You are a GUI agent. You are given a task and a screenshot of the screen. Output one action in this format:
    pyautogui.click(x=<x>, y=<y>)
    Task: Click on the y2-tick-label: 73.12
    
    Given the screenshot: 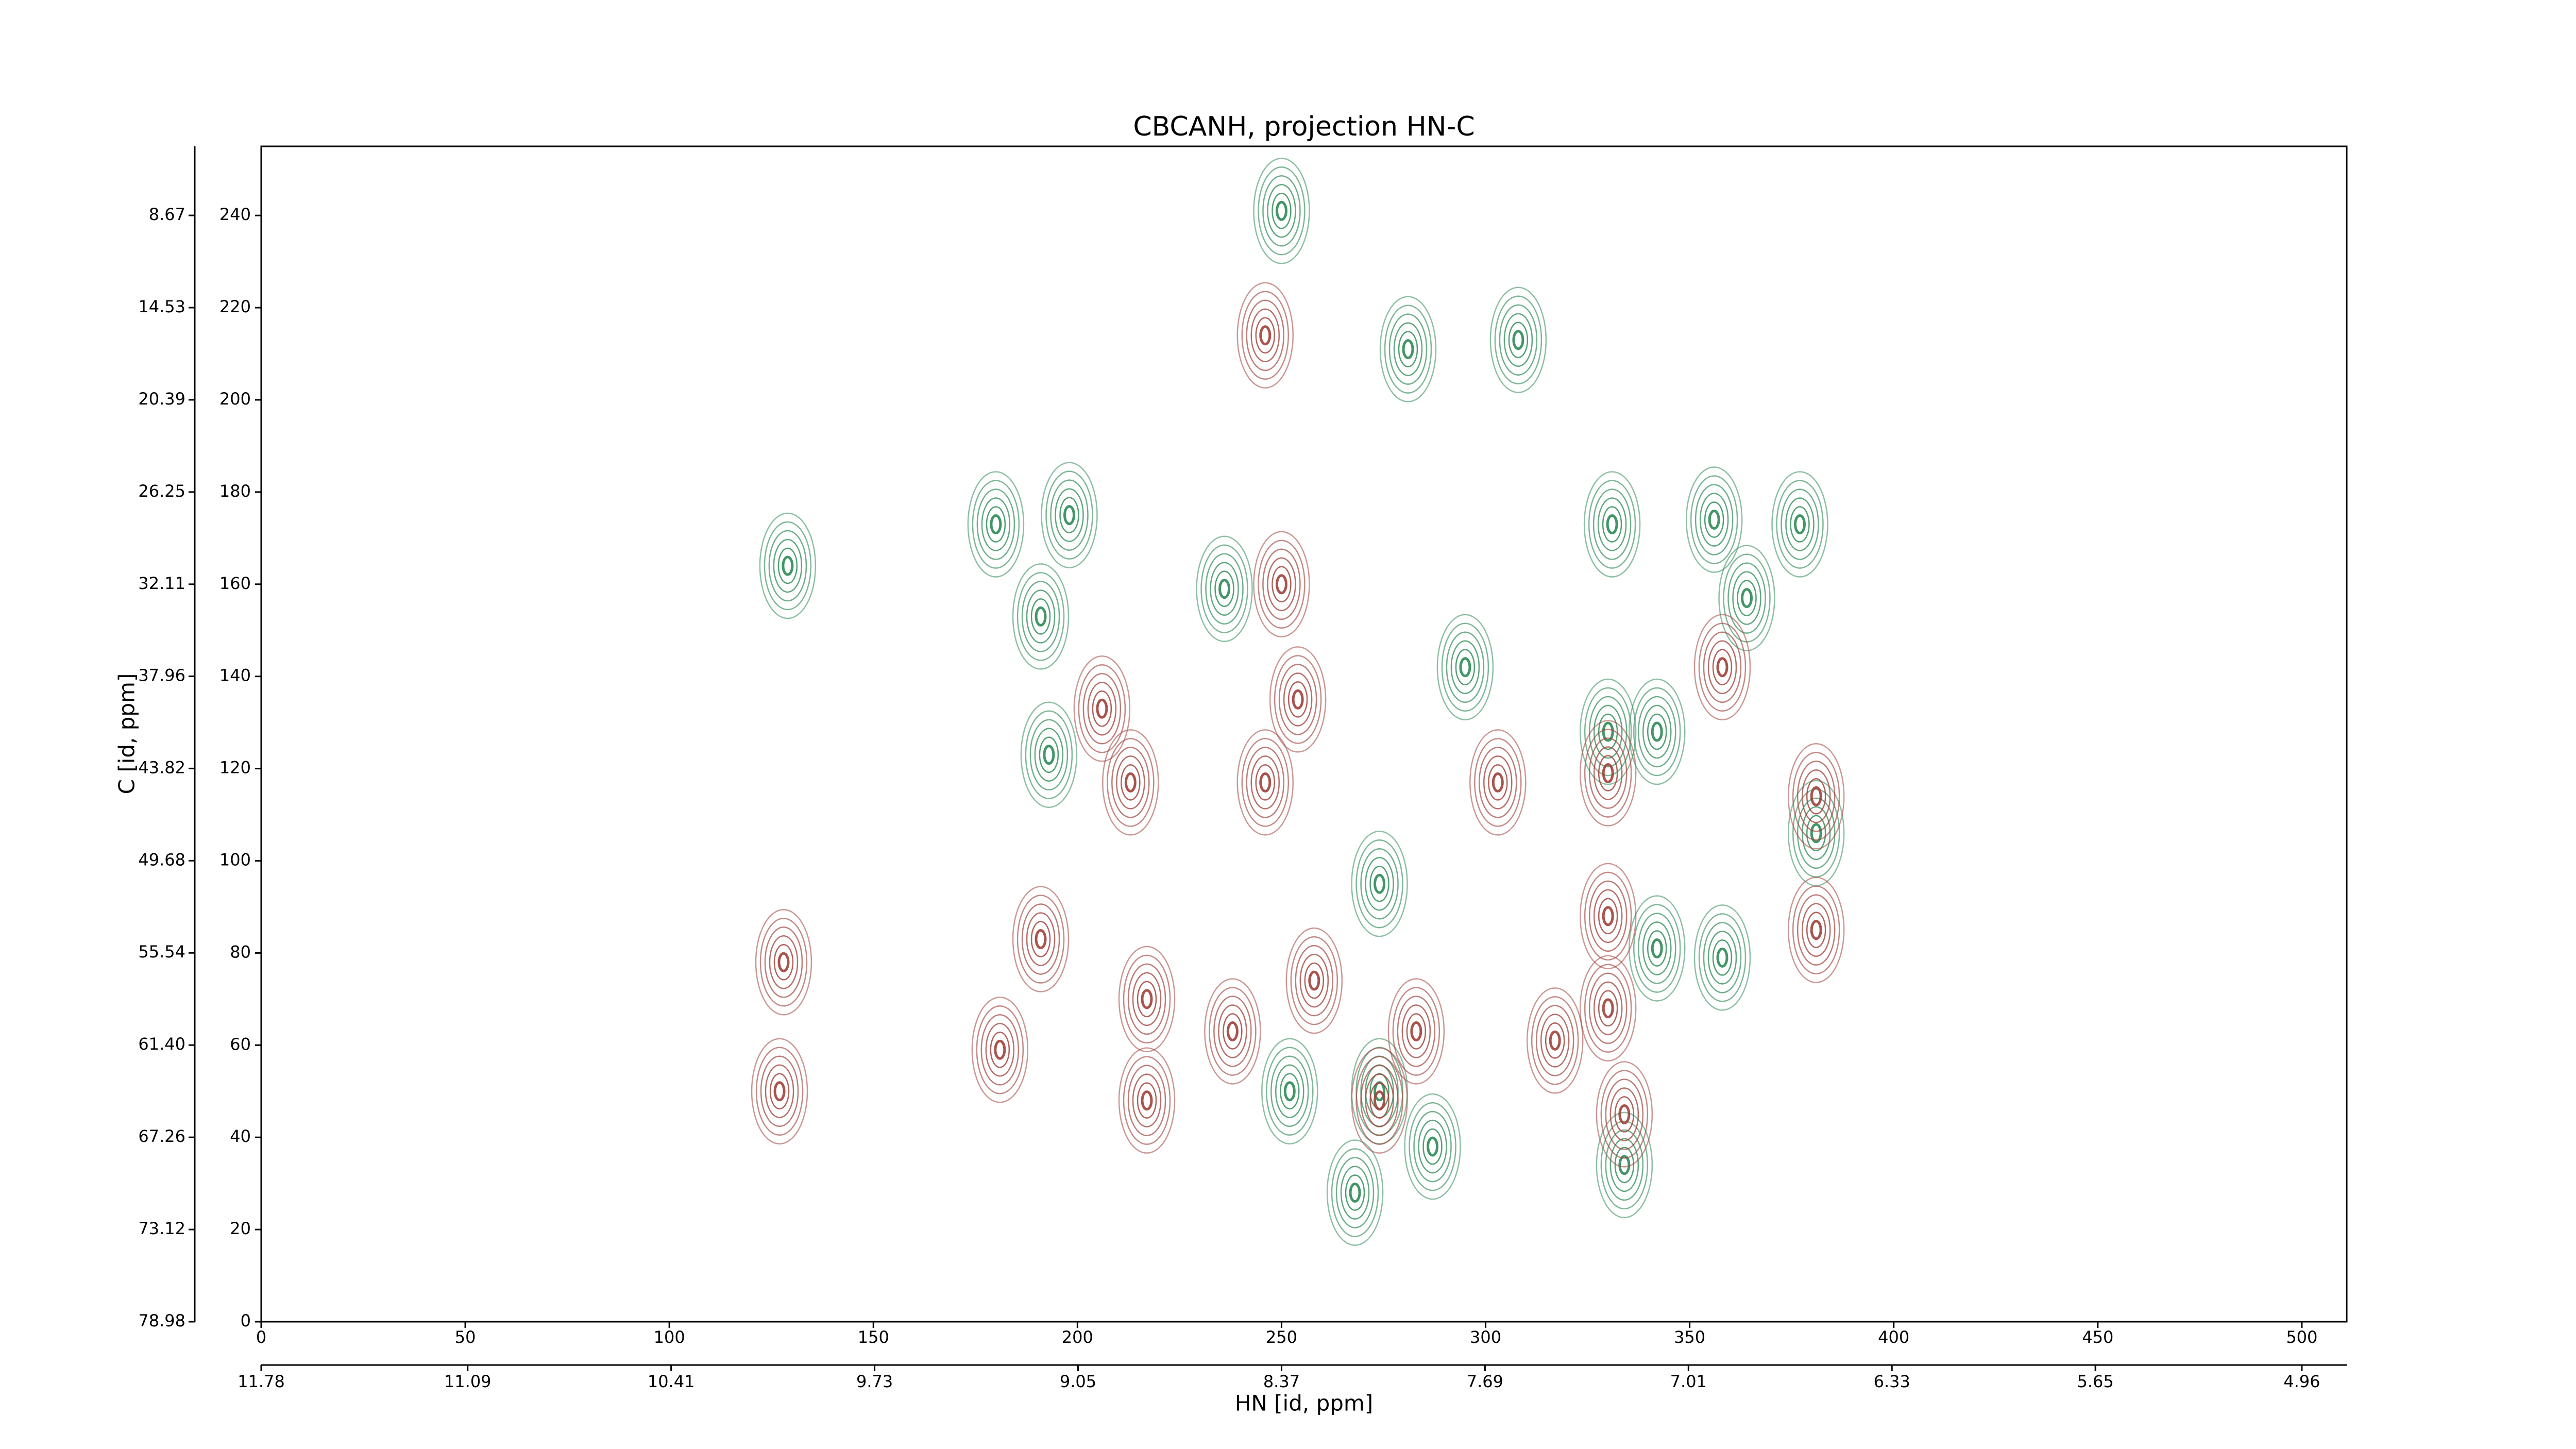 What is the action you would take?
    pyautogui.click(x=161, y=1228)
    